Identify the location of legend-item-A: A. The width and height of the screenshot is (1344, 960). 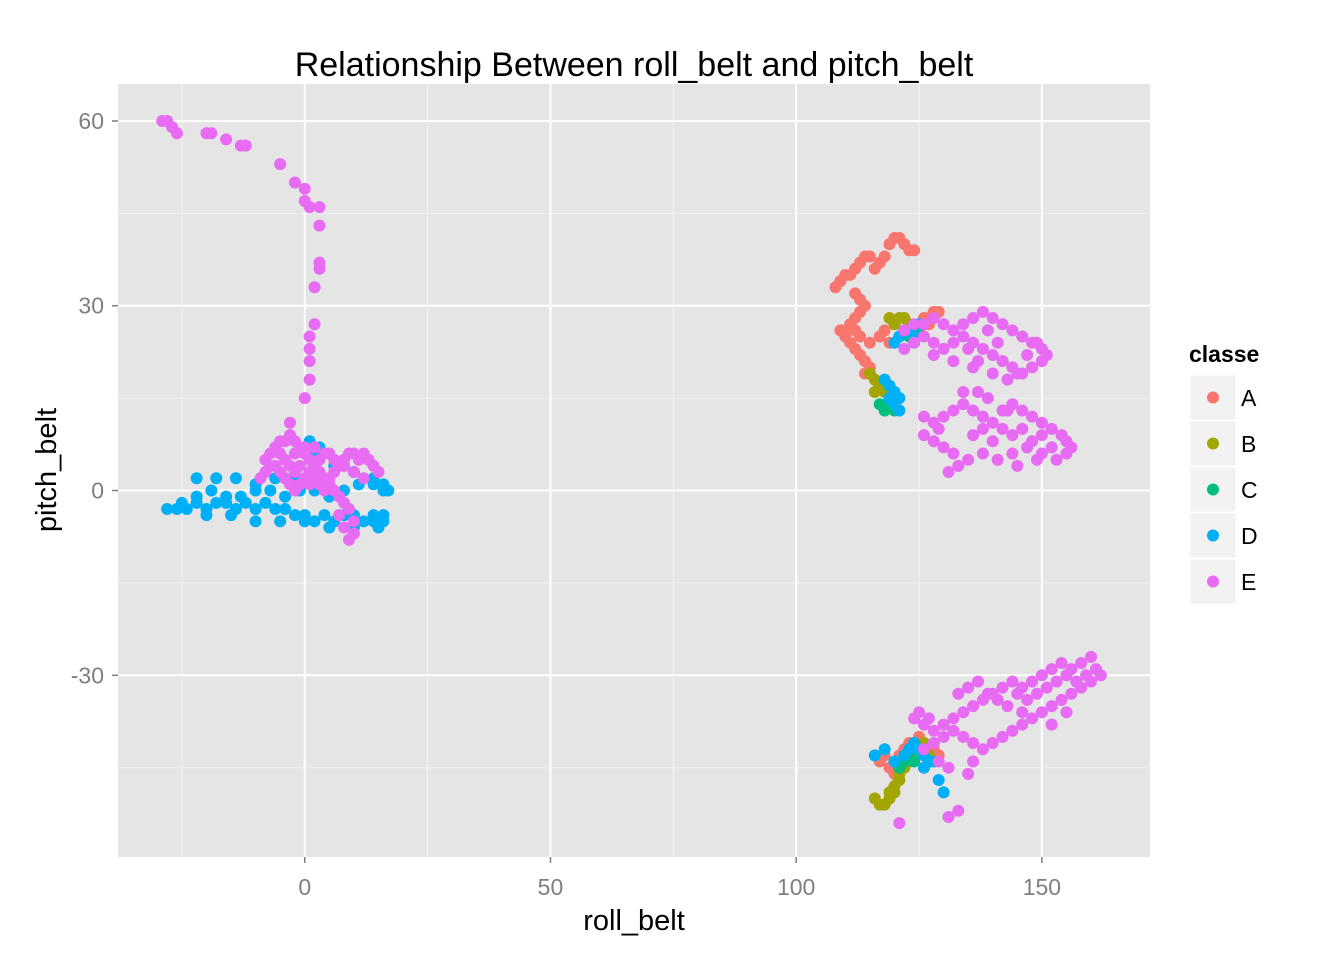
(1223, 397).